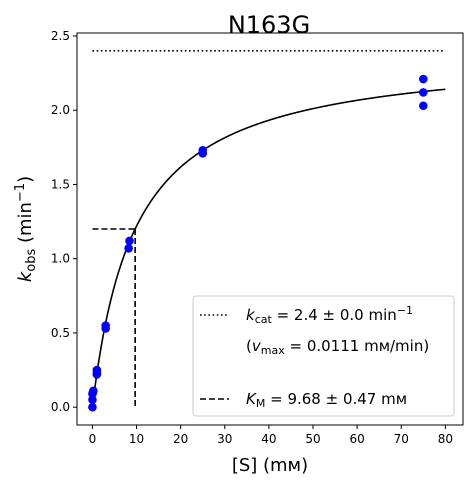  What do you see at coordinates (401, 439) in the screenshot?
I see `x-tick-label: 70` at bounding box center [401, 439].